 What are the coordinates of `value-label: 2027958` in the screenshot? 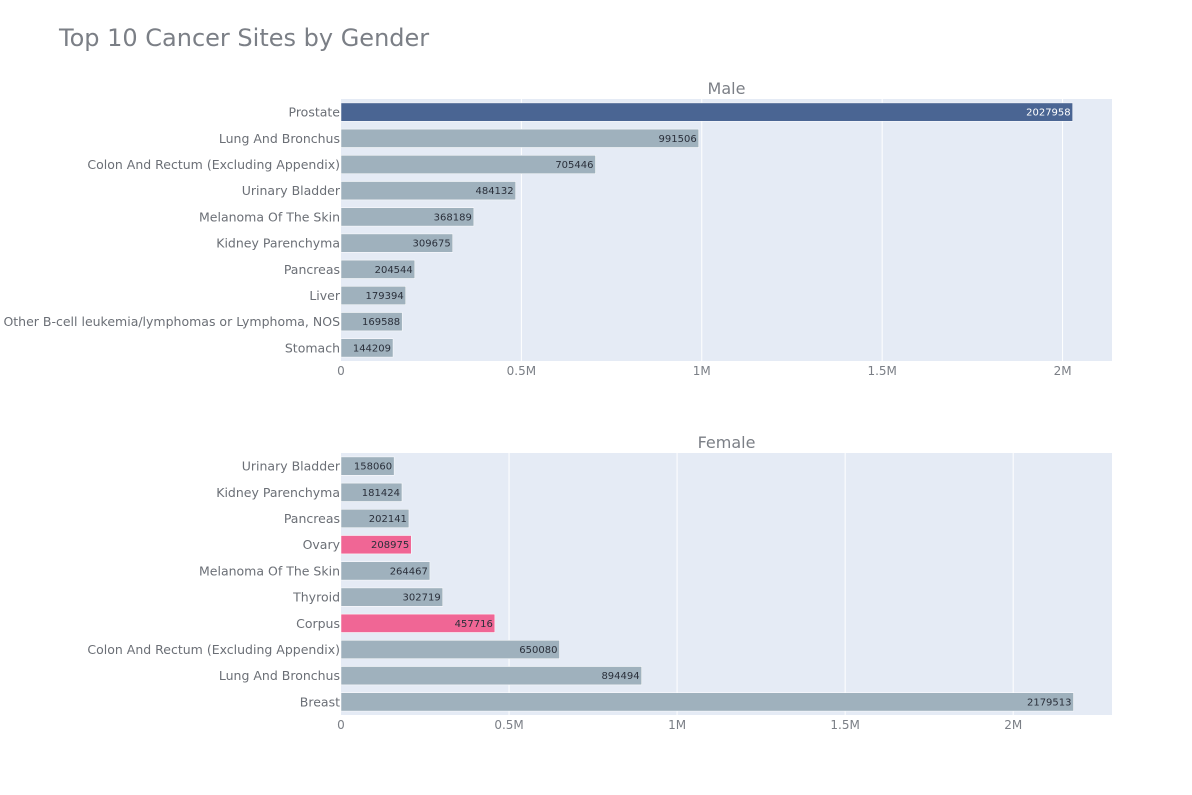 It's located at (1048, 113).